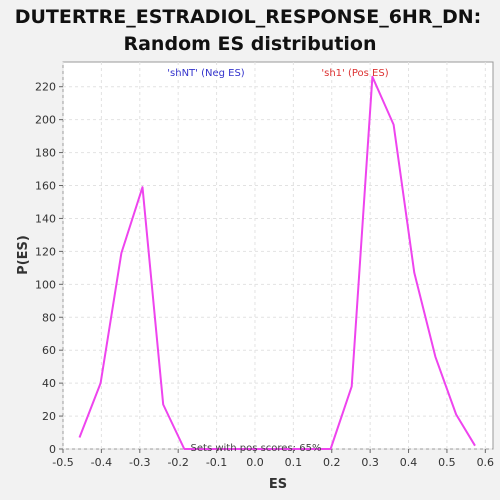  What do you see at coordinates (177, 462) in the screenshot?
I see `x-tick-label: -0.2` at bounding box center [177, 462].